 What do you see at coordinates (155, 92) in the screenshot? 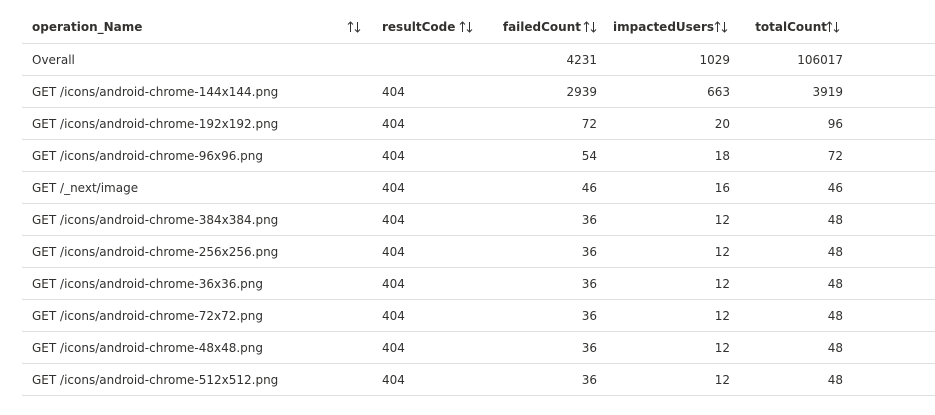
I see `operation-name: GET /icons/android-chrome-144x144.png` at bounding box center [155, 92].